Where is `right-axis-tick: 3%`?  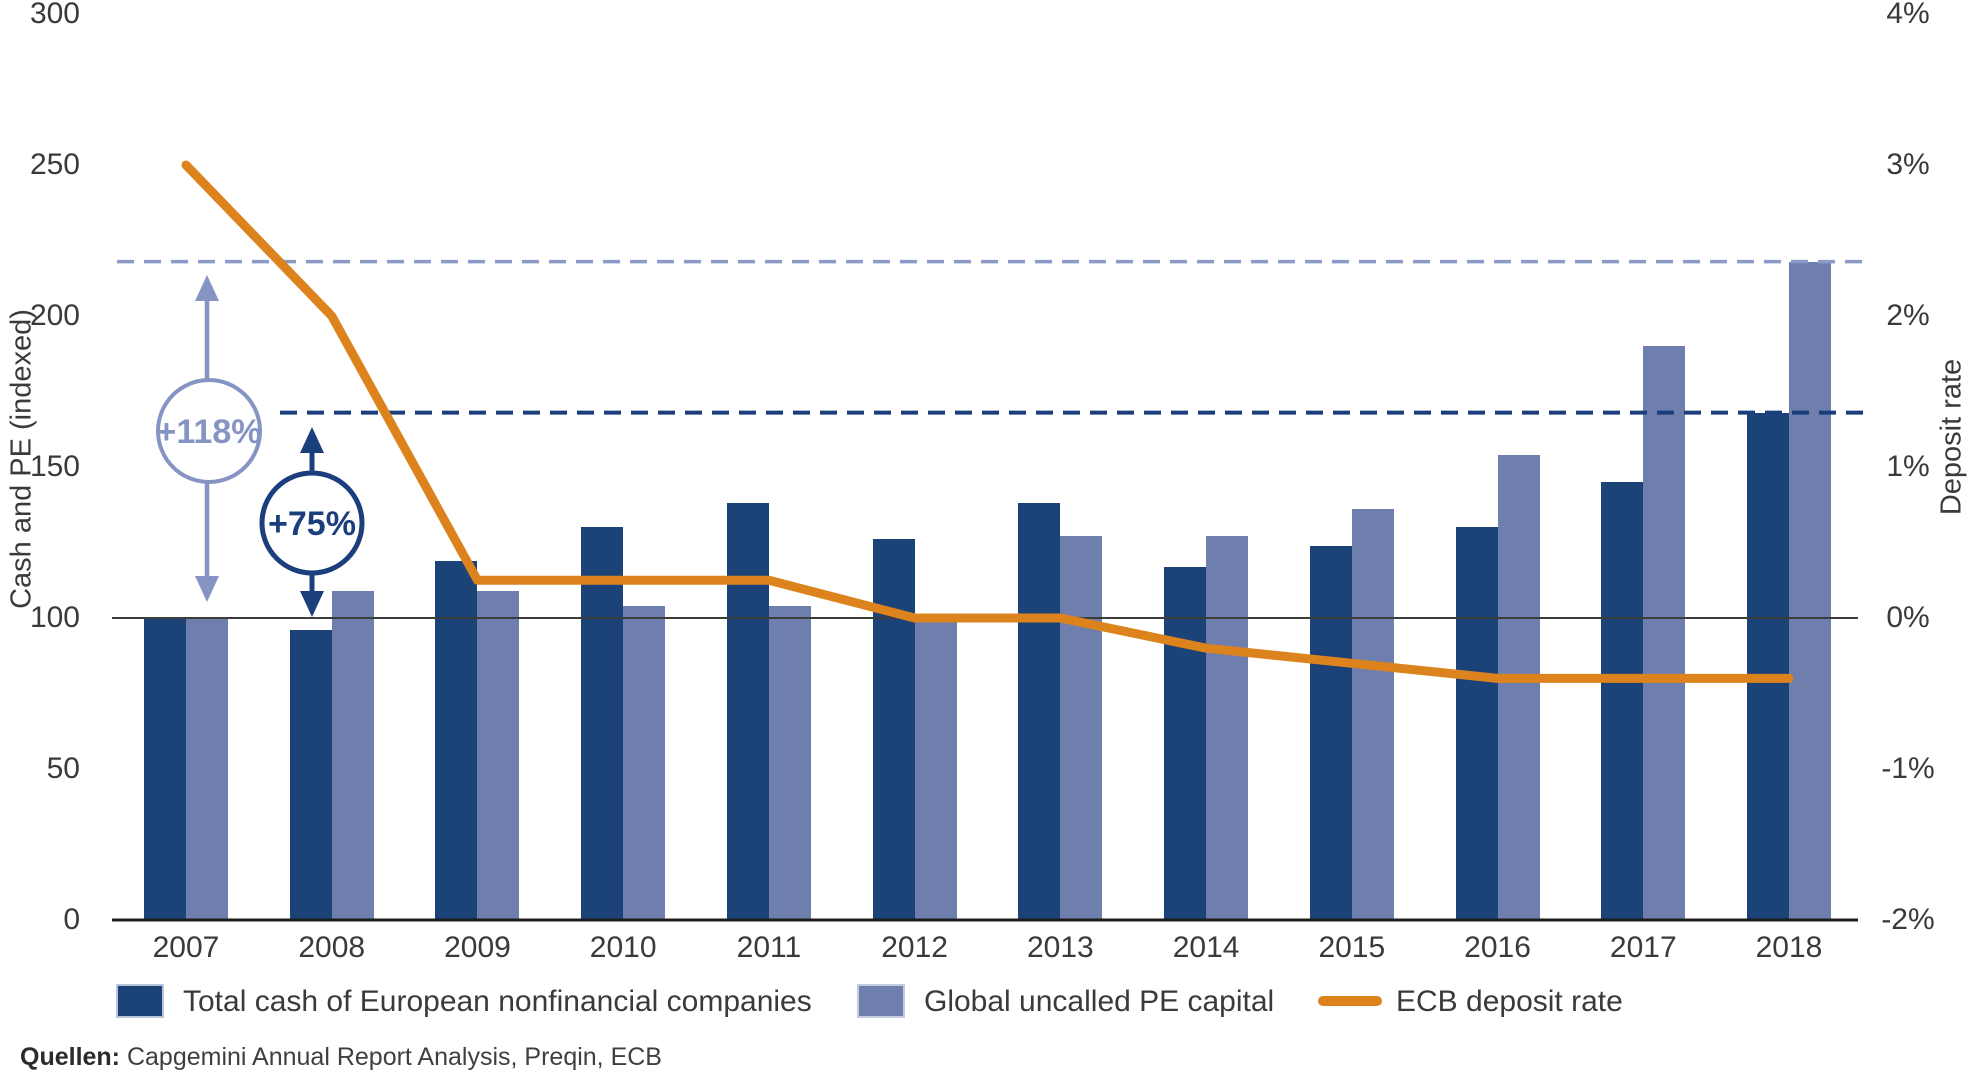 right-axis-tick: 3% is located at coordinates (1908, 164).